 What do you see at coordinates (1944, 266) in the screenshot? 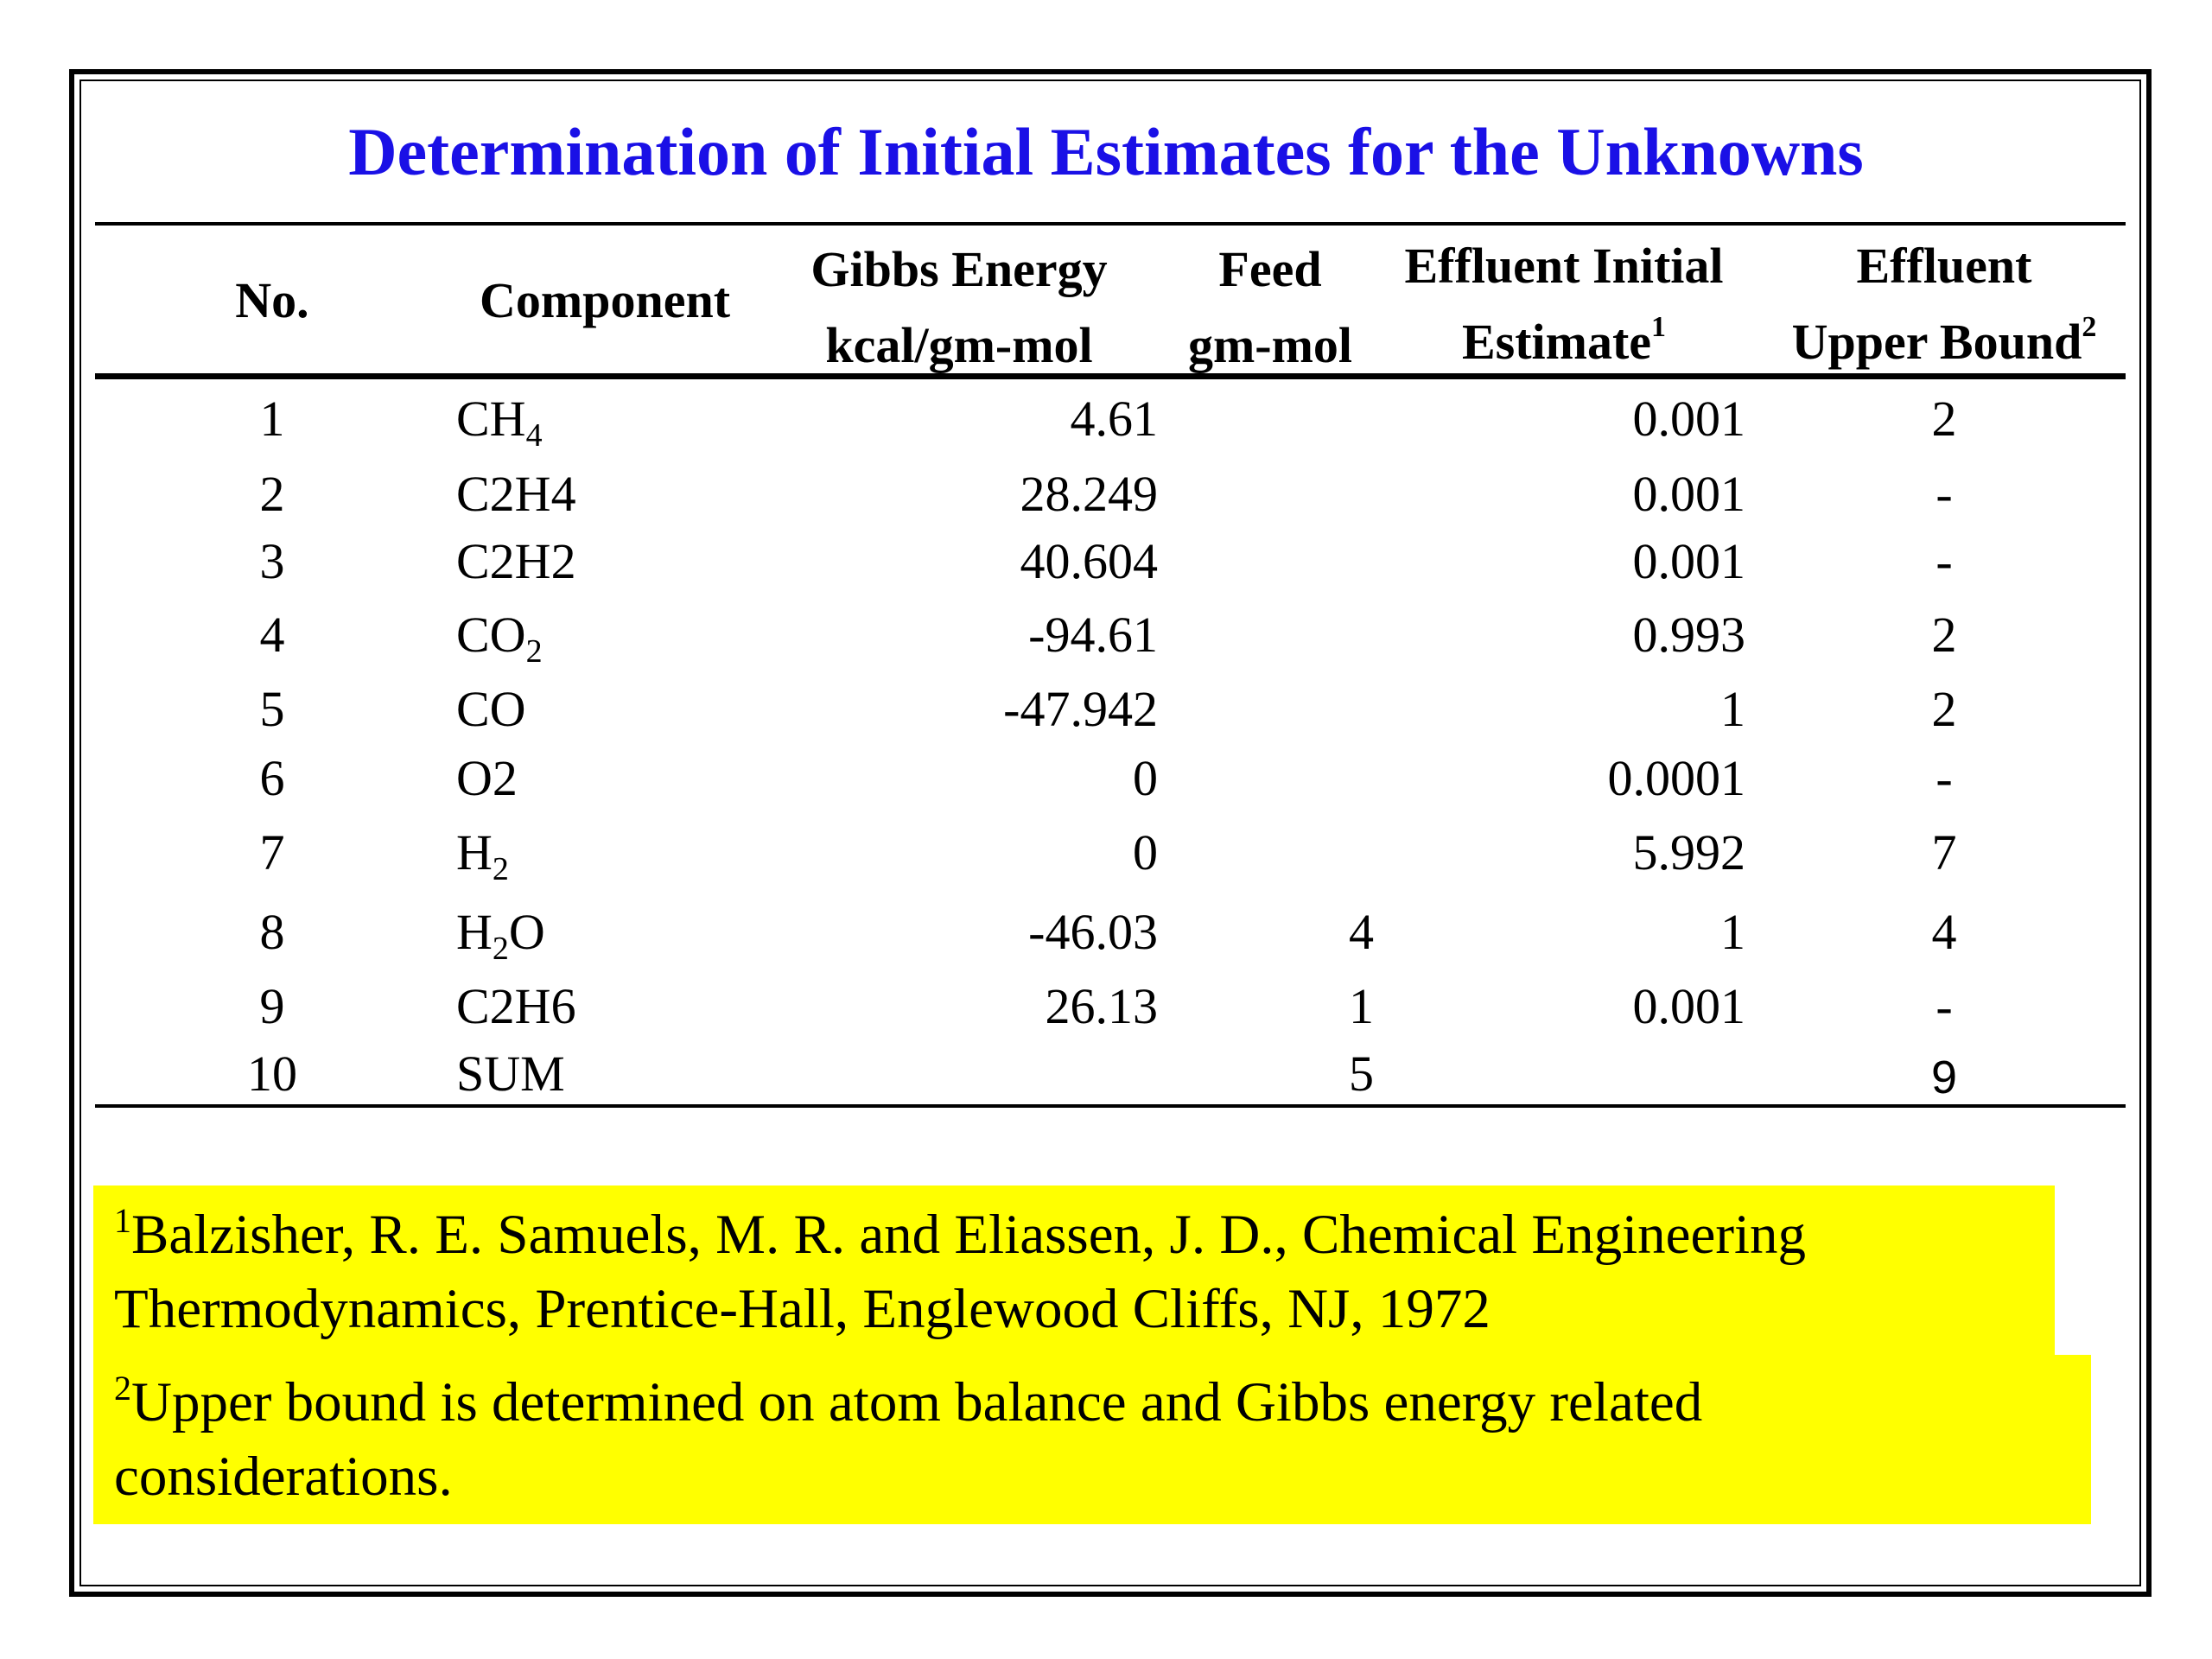
I see `header-effluent-upper-line1: Effluent` at bounding box center [1944, 266].